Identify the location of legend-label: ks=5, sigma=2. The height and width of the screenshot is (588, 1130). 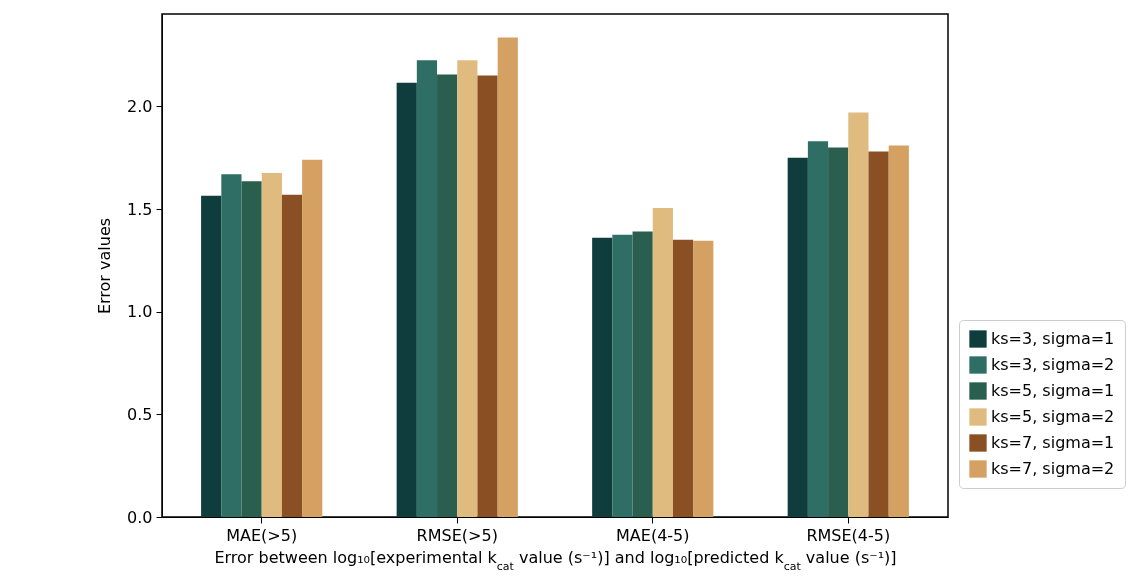
(1053, 416).